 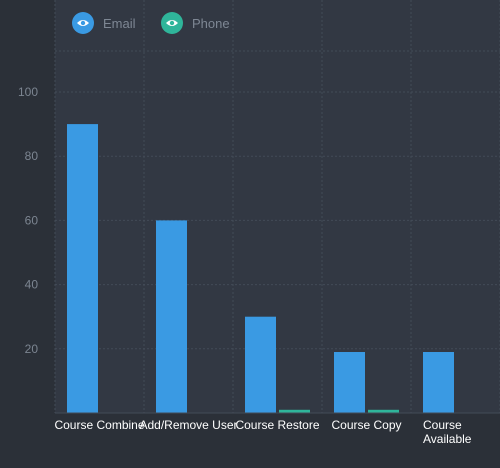 I want to click on x-tick-label-line: Course Combine, so click(x=99, y=425).